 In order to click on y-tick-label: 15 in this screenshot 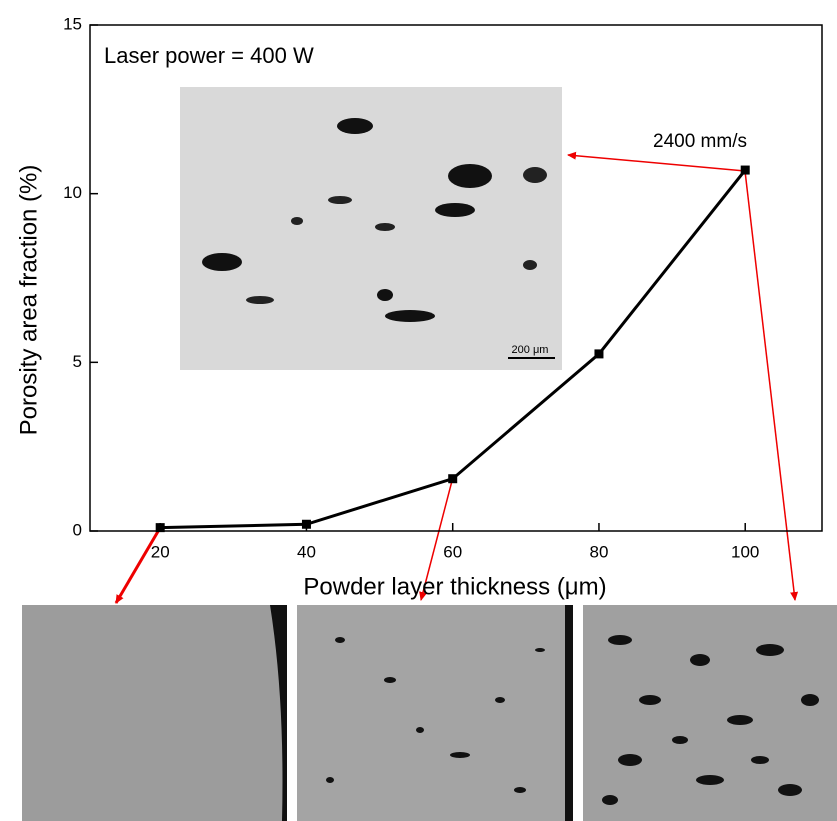, I will do `click(72, 23)`.